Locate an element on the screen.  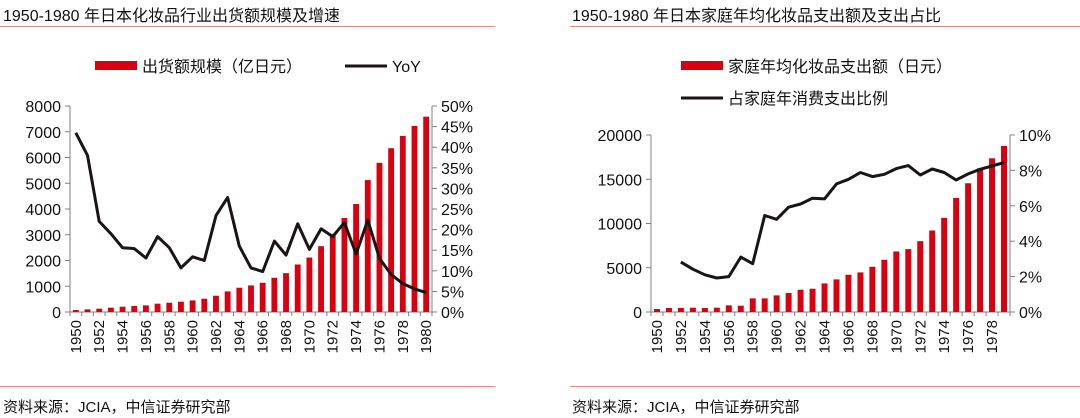
c2-y2tick-label: 4% is located at coordinates (1030, 242).